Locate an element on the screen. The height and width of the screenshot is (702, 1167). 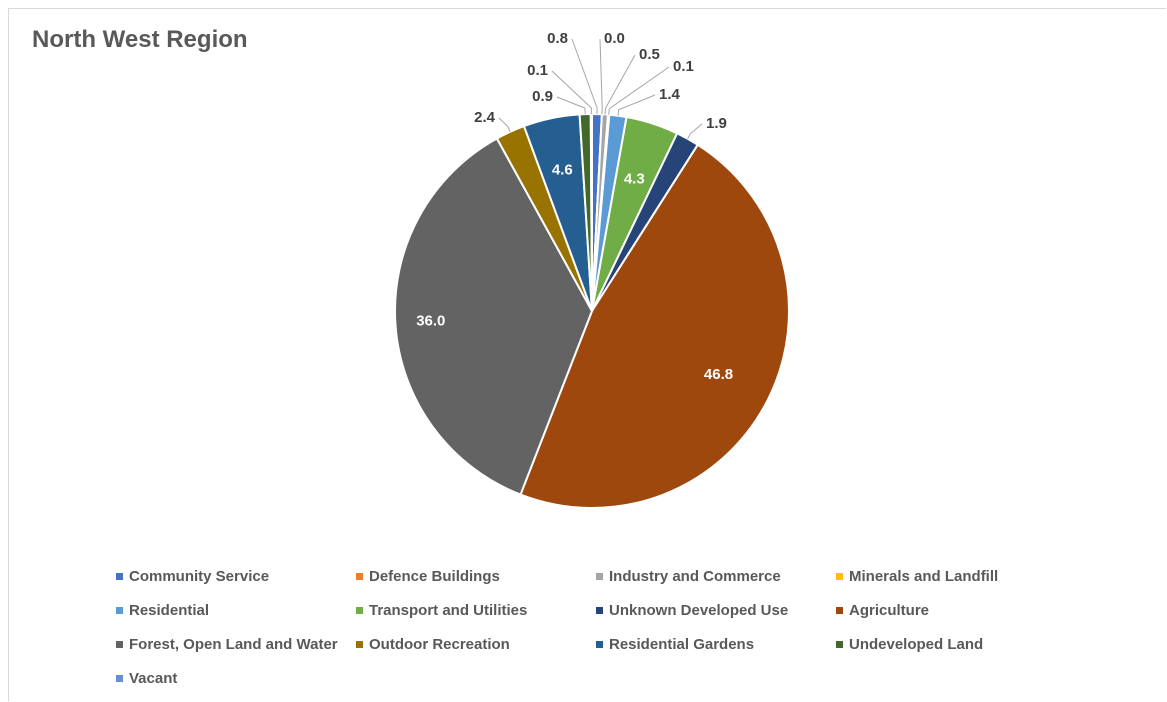
legend-label: Residential Gardens is located at coordinates (682, 644).